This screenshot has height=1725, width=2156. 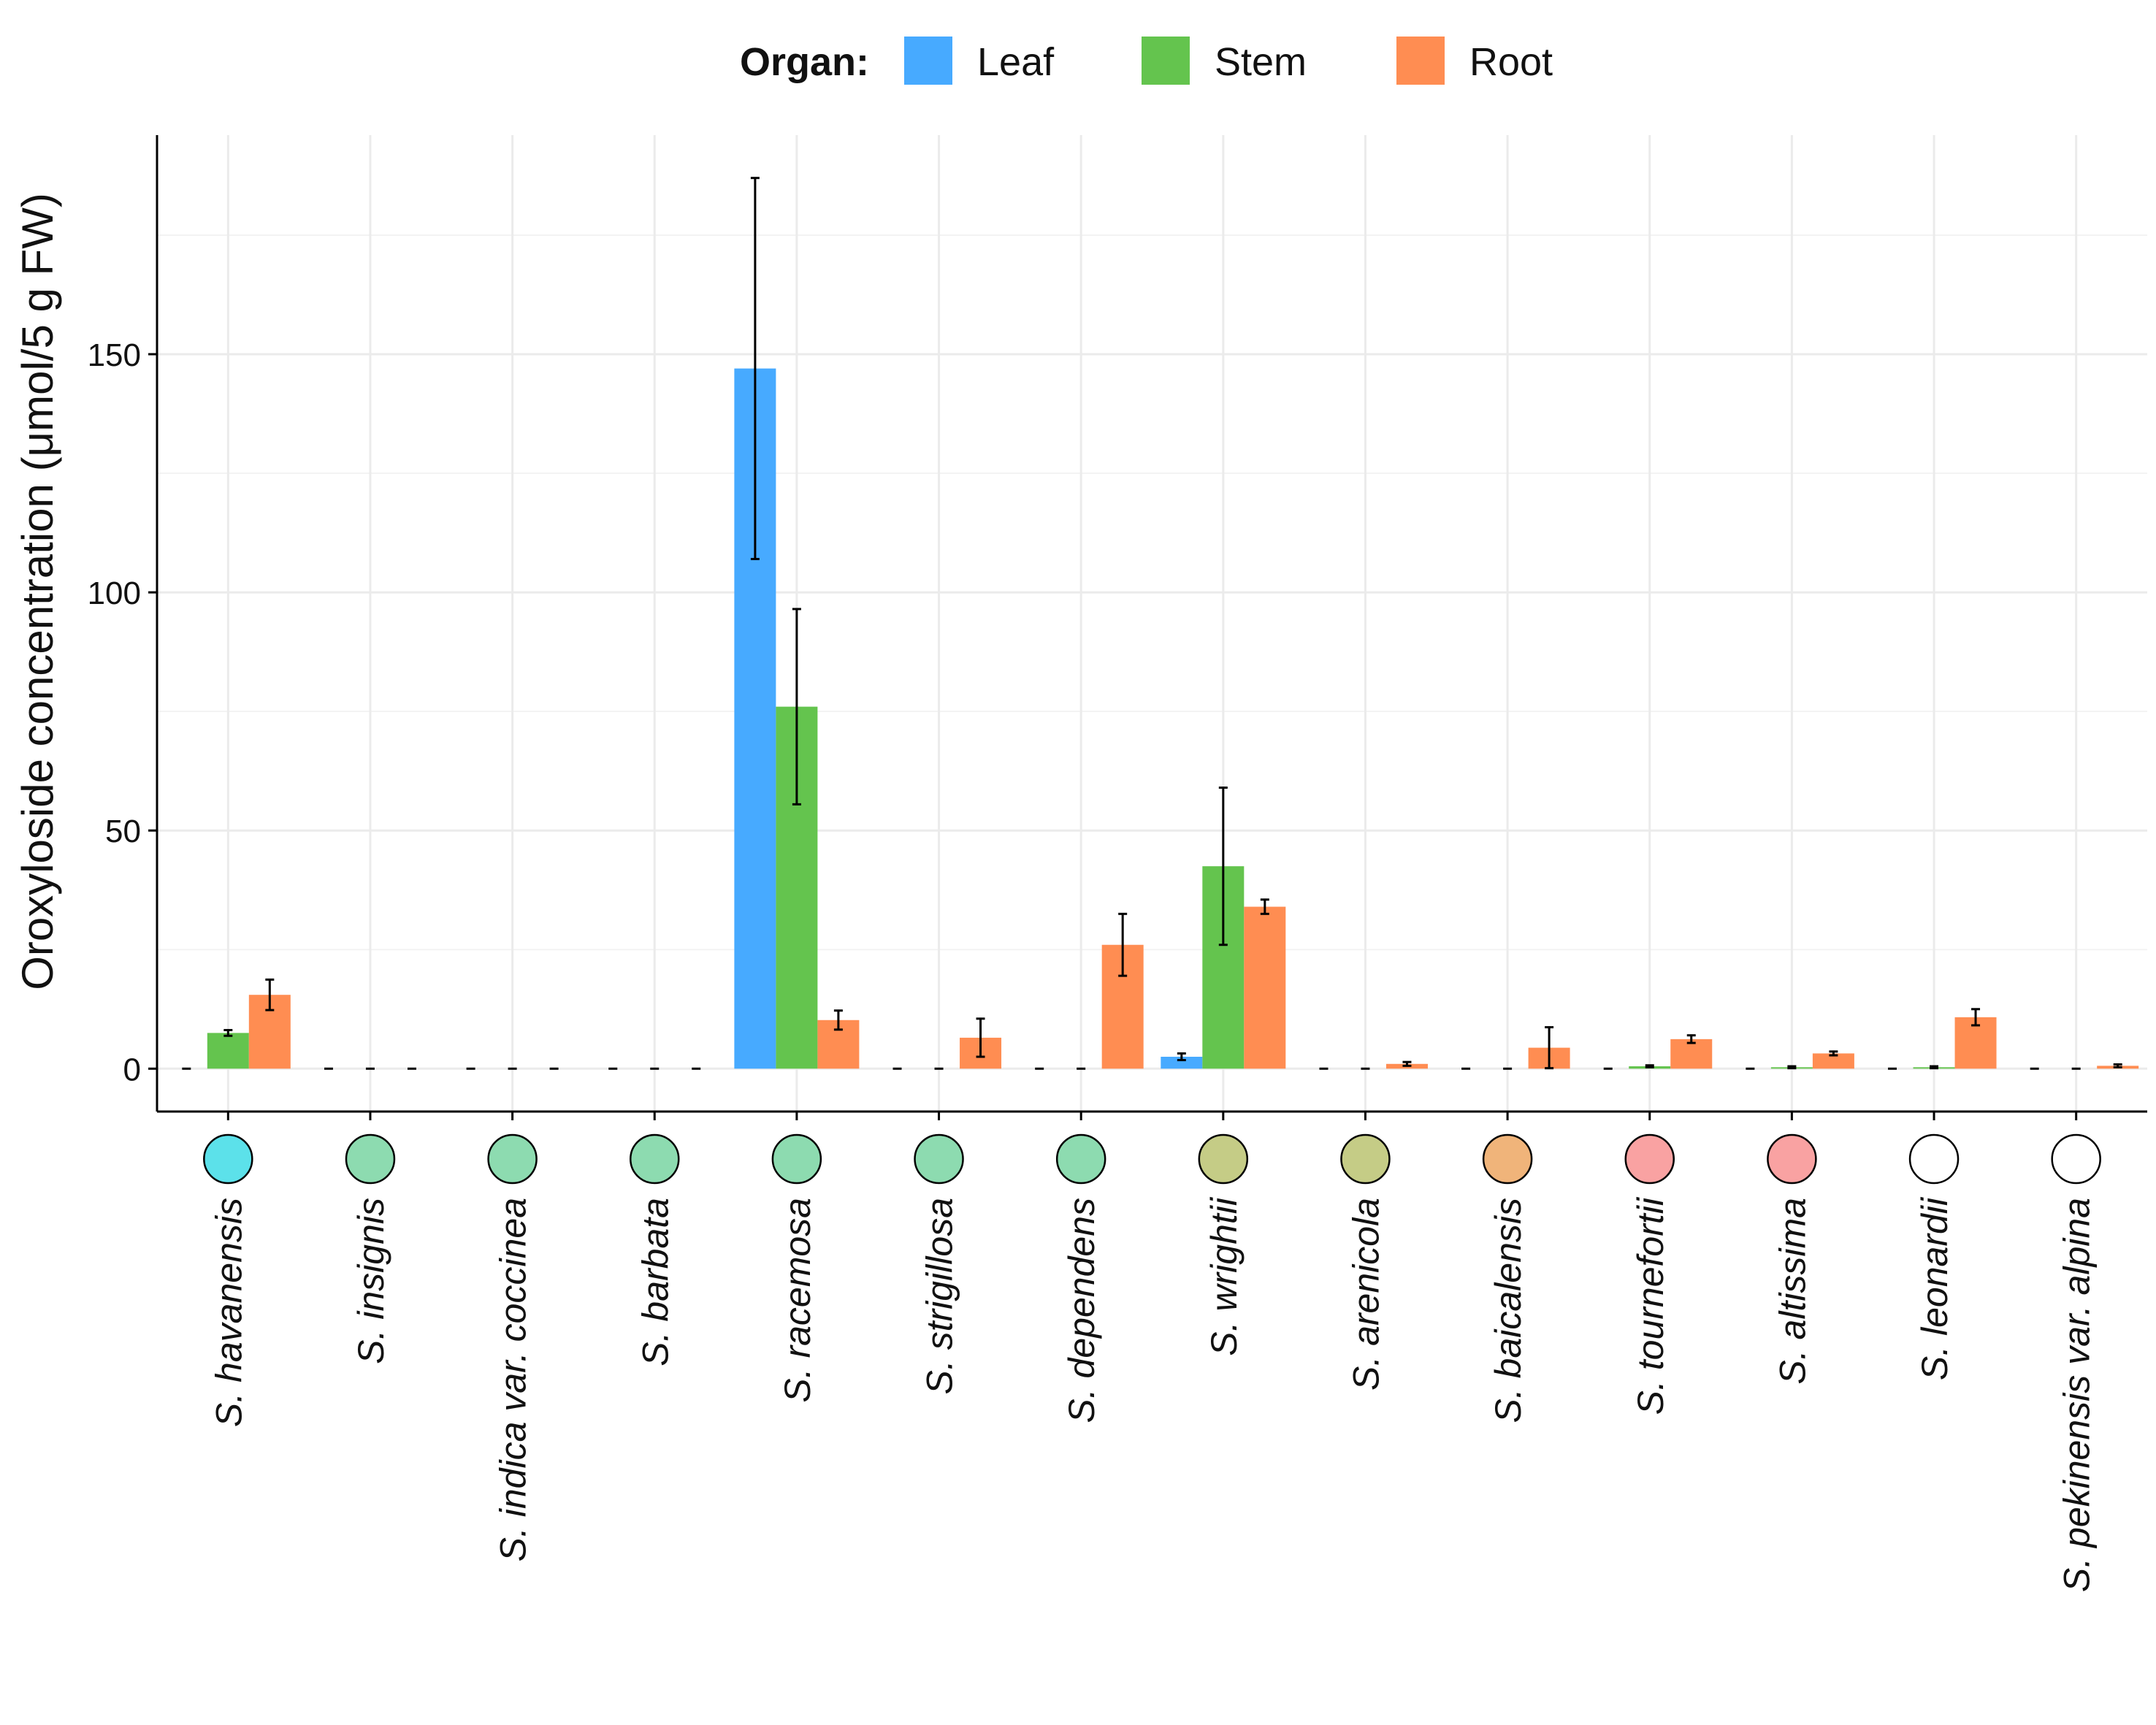 What do you see at coordinates (513, 1379) in the screenshot?
I see `category-label: S. indica var. coccinea` at bounding box center [513, 1379].